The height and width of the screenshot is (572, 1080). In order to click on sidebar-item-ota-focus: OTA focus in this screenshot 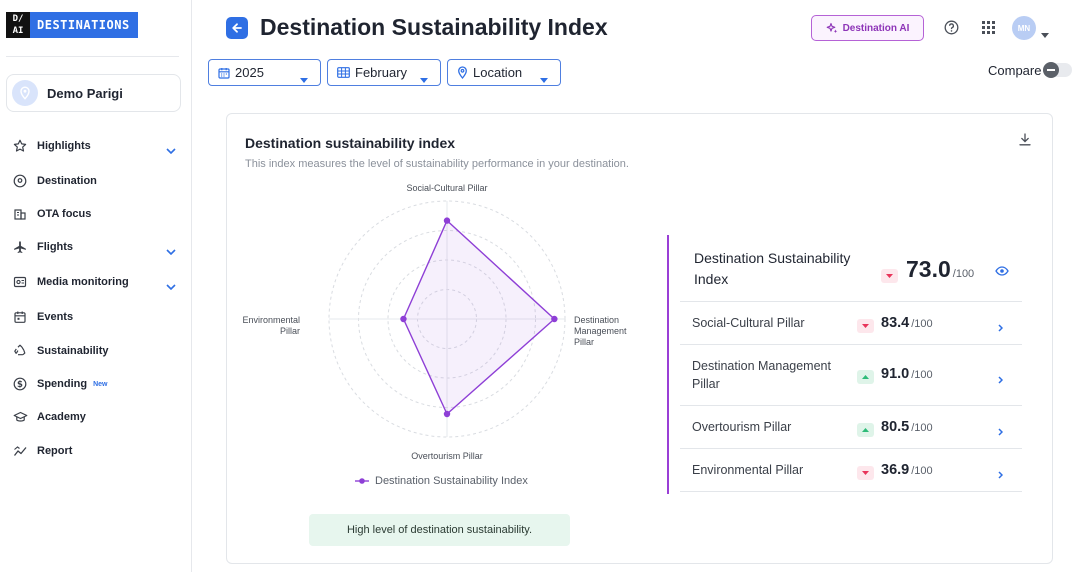, I will do `click(96, 214)`.